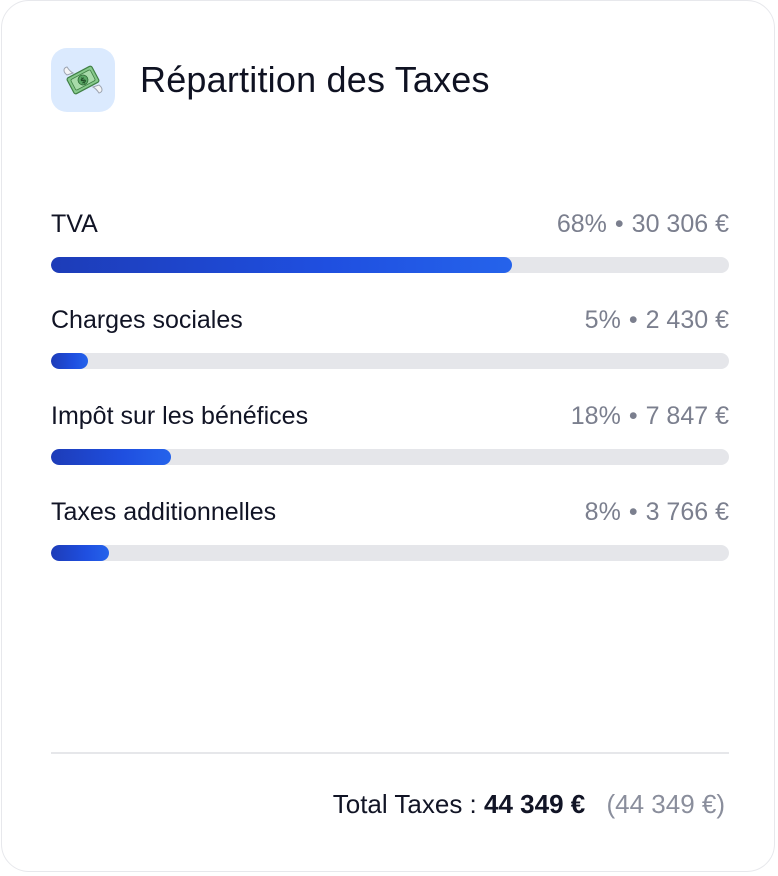  Describe the element at coordinates (535, 804) in the screenshot. I see `total-value: 44 349 €` at that location.